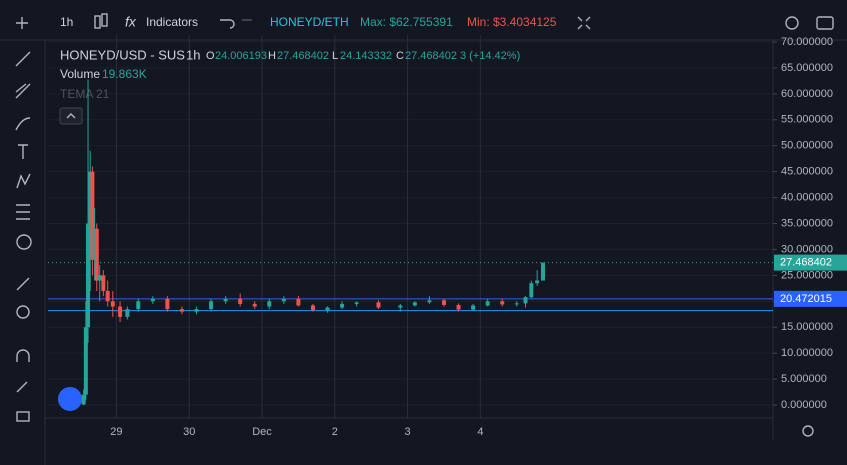 This screenshot has width=847, height=465. Describe the element at coordinates (80, 74) in the screenshot. I see `volume-label: Volume` at that location.